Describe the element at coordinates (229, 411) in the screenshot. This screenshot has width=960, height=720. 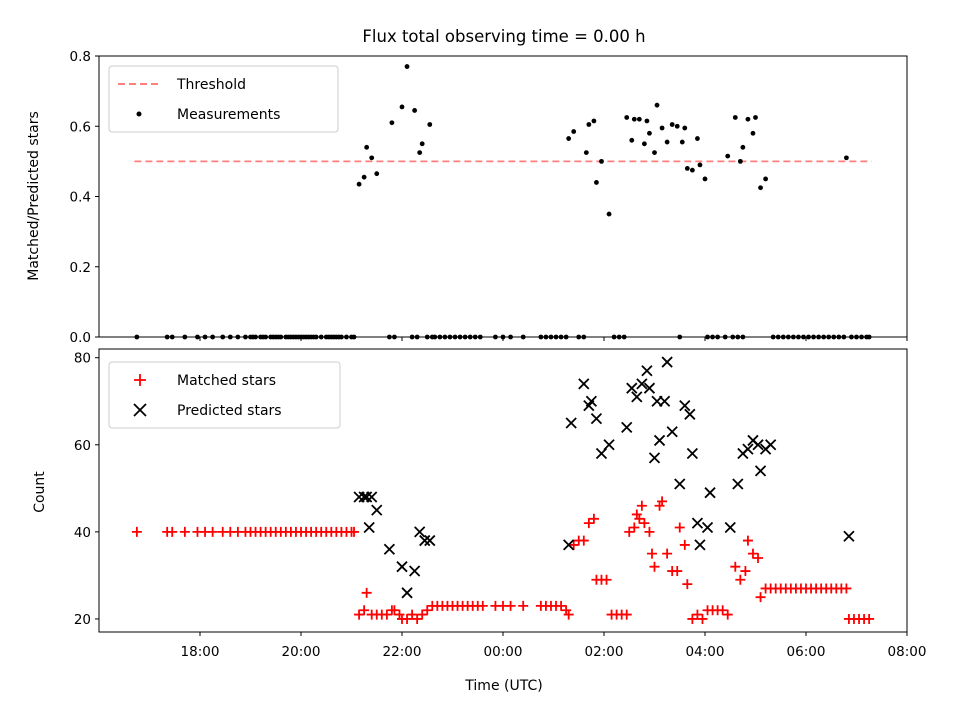
I see `legend-predicted-label: Predicted stars` at that location.